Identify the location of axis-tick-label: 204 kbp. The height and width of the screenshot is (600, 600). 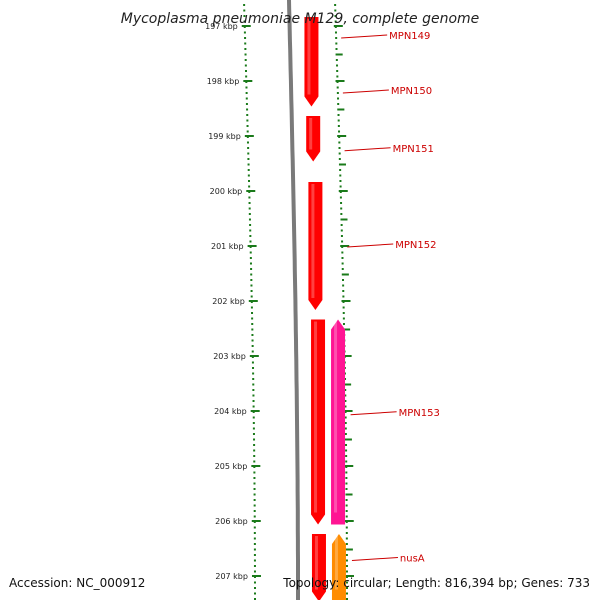
(230, 411).